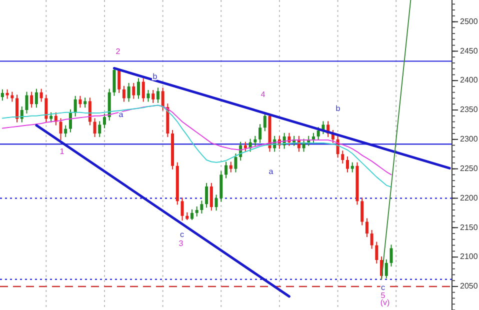  What do you see at coordinates (469, 21) in the screenshot?
I see `y-tick-label: 2500` at bounding box center [469, 21].